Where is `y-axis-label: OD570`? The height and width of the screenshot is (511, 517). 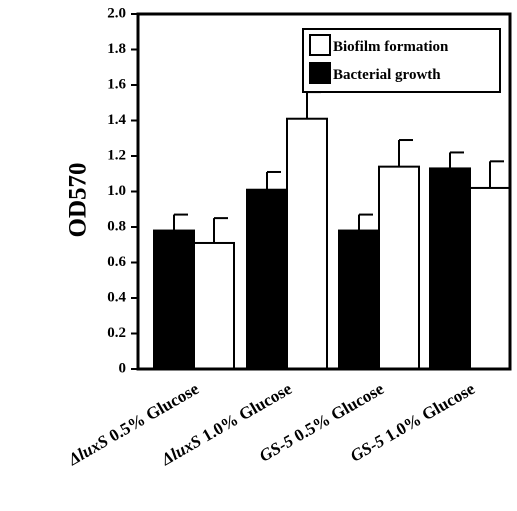 y-axis-label: OD570 is located at coordinates (78, 200).